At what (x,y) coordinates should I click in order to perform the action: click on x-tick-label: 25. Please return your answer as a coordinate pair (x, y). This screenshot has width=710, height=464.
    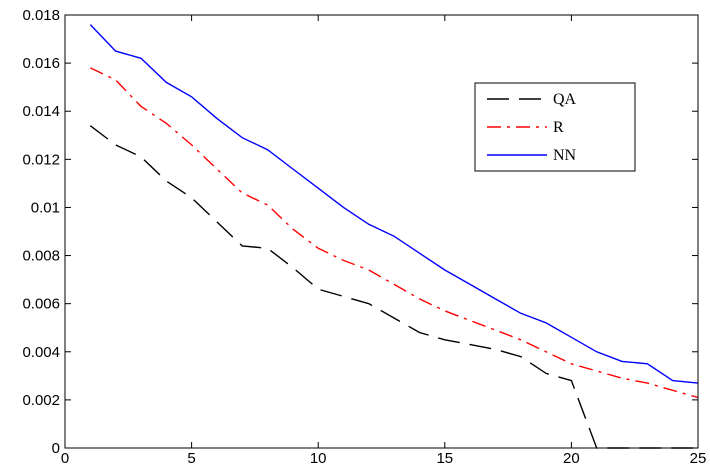
    Looking at the image, I should click on (698, 457).